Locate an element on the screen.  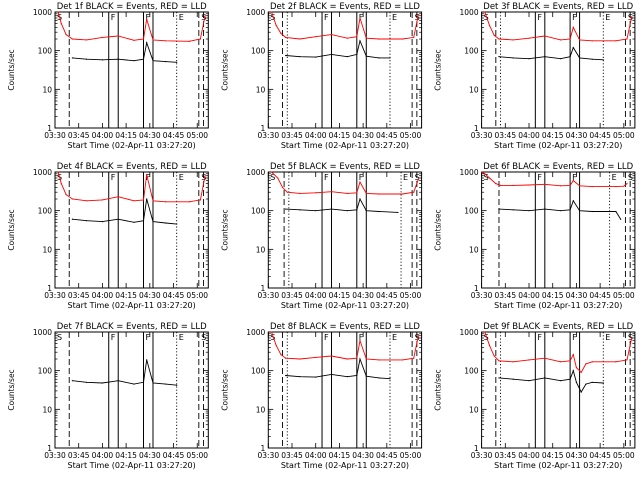
x-tick-label: 03:45 is located at coordinates (292, 455).